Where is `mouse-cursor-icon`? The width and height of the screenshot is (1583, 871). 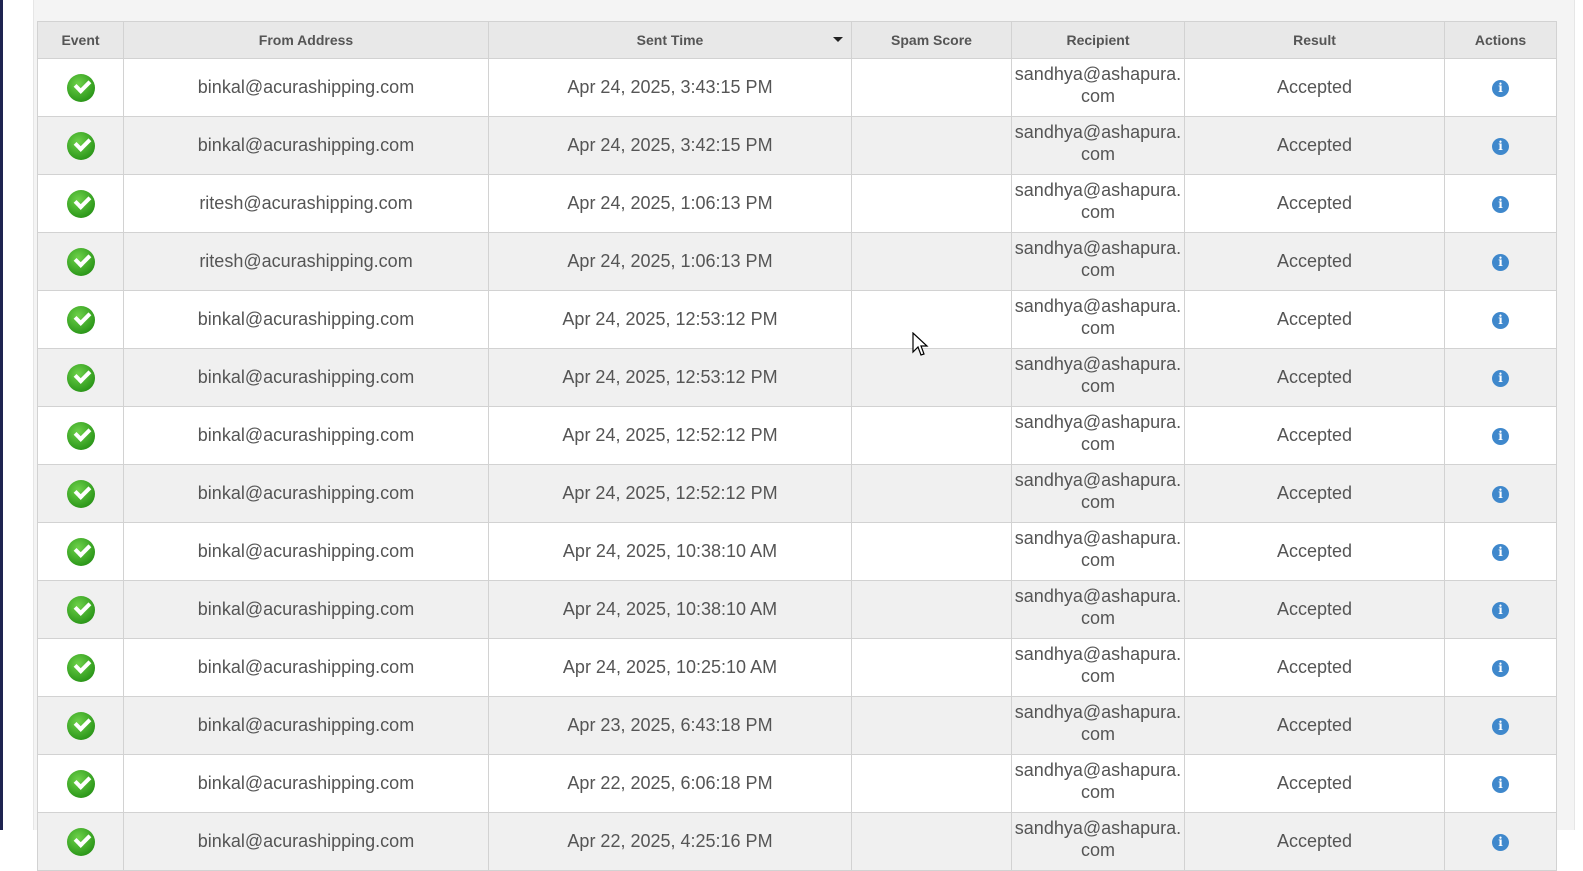
mouse-cursor-icon is located at coordinates (920, 344).